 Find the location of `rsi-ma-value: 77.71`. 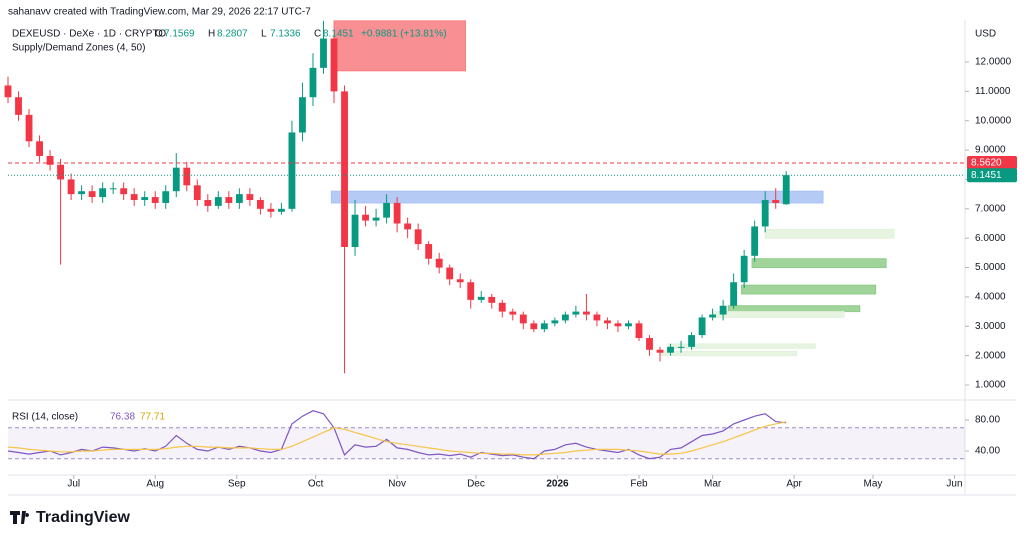

rsi-ma-value: 77.71 is located at coordinates (152, 417).